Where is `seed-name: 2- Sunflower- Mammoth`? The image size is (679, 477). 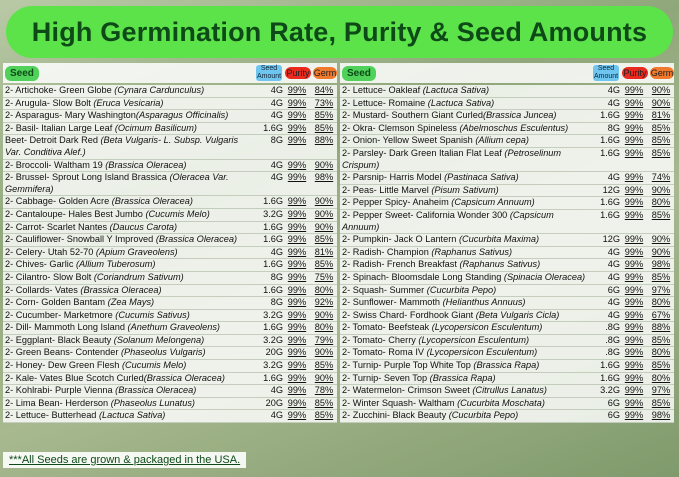
seed-name: 2- Sunflower- Mammoth is located at coordinates (392, 302).